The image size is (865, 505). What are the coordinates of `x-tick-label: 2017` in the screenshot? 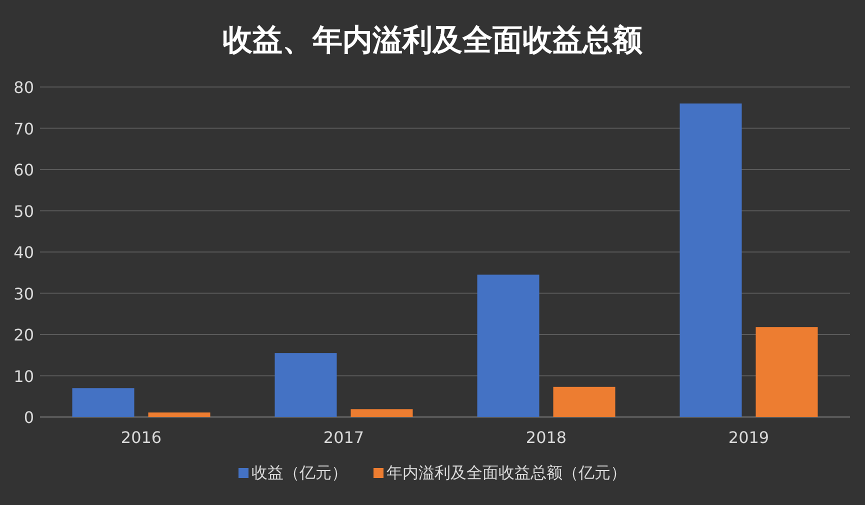 It's located at (343, 437).